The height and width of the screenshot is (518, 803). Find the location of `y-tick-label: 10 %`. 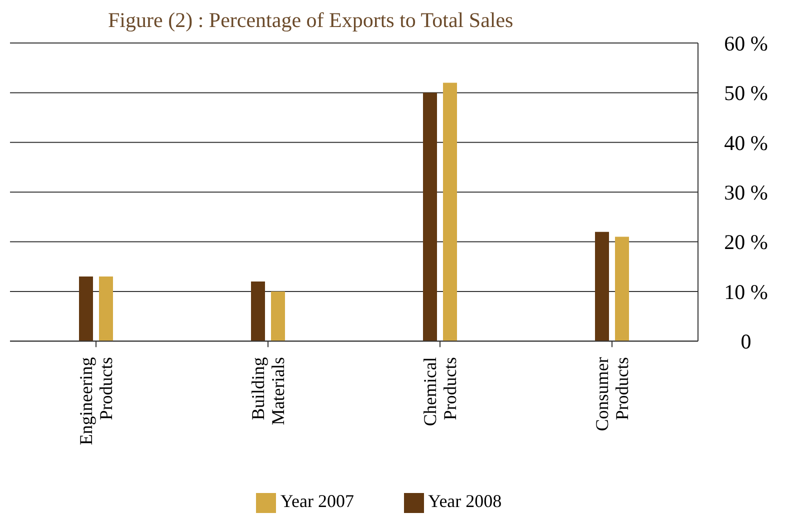

y-tick-label: 10 % is located at coordinates (746, 292).